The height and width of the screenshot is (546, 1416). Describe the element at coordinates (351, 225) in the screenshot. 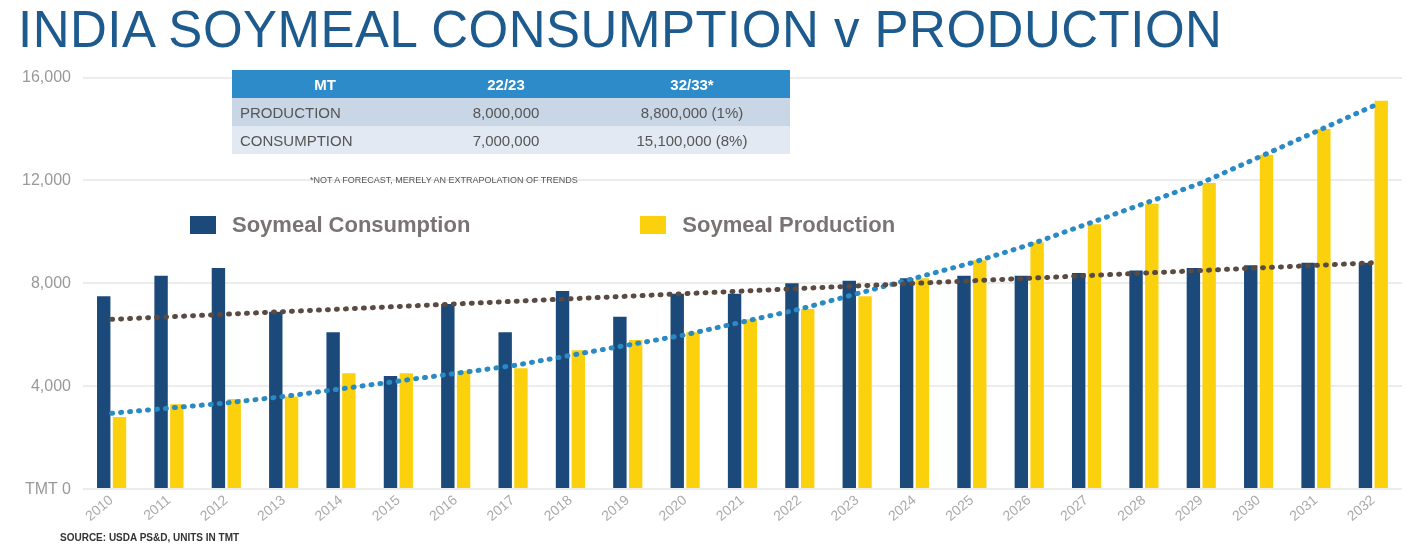

I see `legend-label: Soymeal Consumption` at that location.